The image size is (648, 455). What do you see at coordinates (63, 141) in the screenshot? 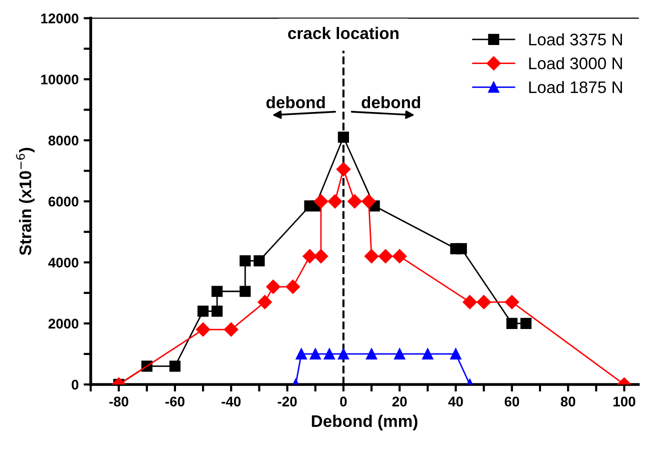
I see `y-tick-label: 8000` at bounding box center [63, 141].